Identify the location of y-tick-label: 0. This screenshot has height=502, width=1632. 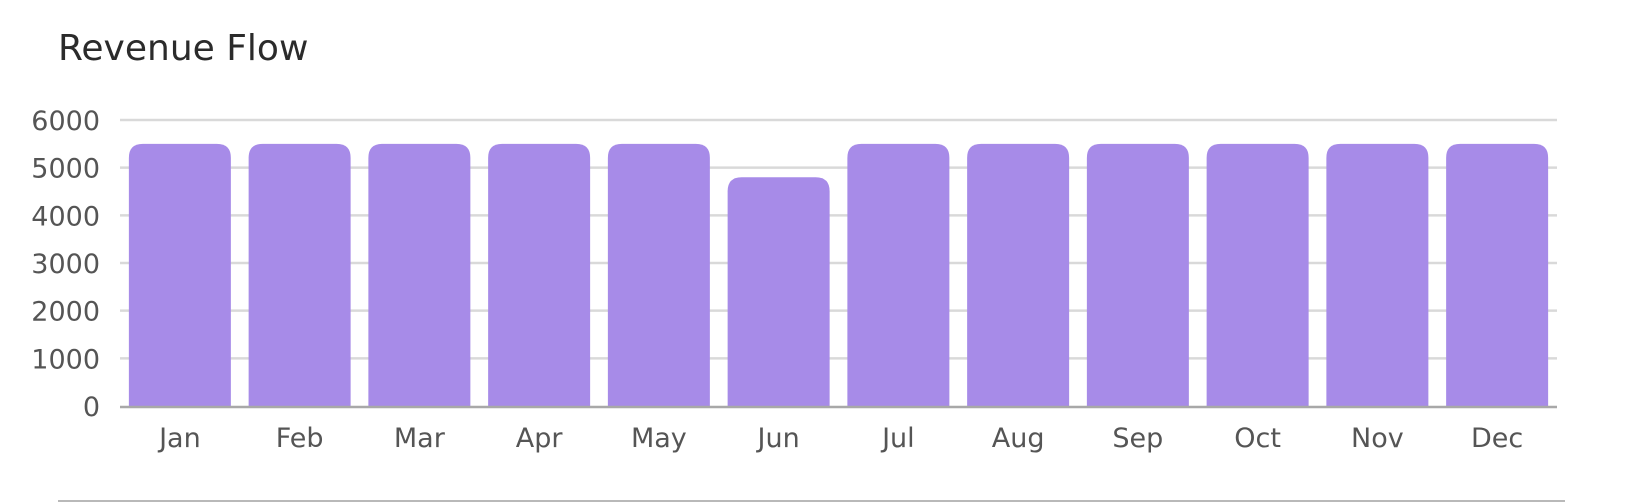
(91, 407).